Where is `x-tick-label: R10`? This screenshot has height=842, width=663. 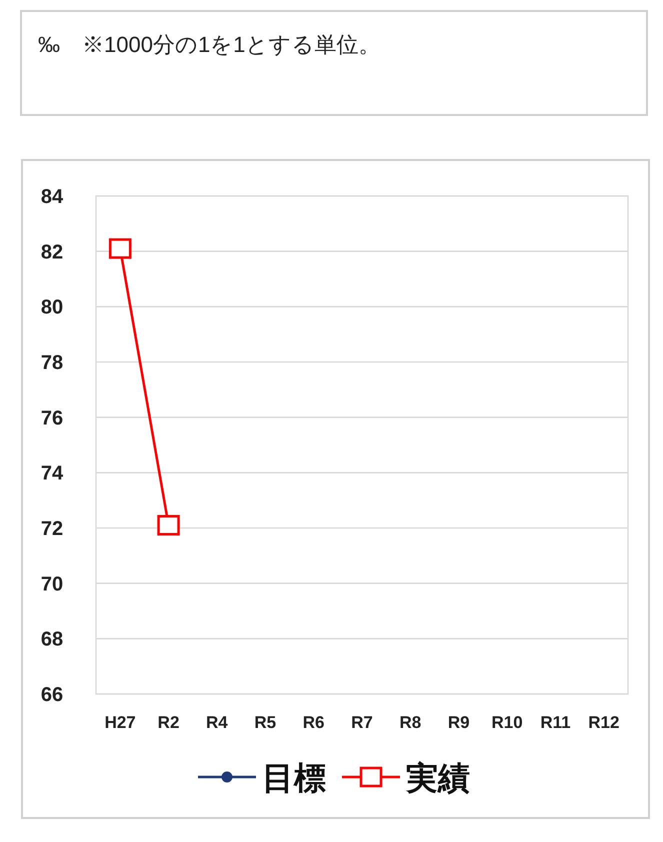
x-tick-label: R10 is located at coordinates (507, 722).